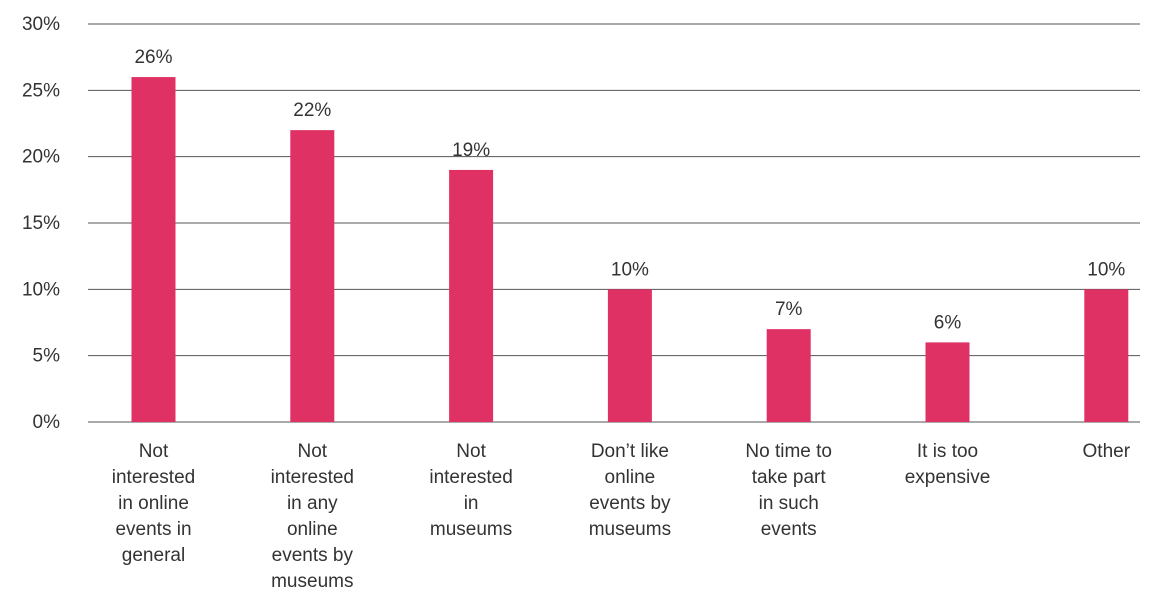 This screenshot has height=589, width=1155. I want to click on category-label-line: expensive, so click(948, 477).